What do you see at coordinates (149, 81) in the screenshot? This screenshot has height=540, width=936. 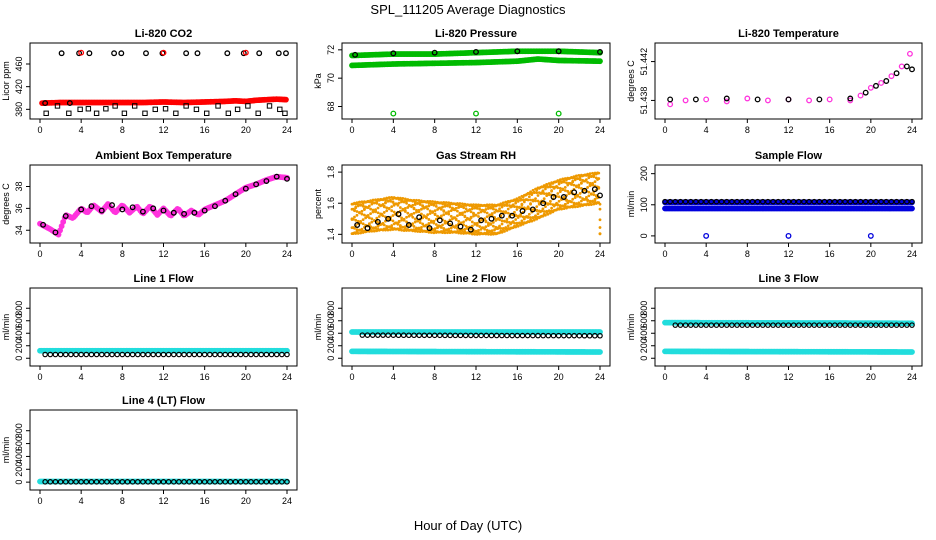 I see `panel-li-820-co2: Li-820 CO2 Licor ppm 0 4 8 12 16 20 24 380 420 460` at bounding box center [149, 81].